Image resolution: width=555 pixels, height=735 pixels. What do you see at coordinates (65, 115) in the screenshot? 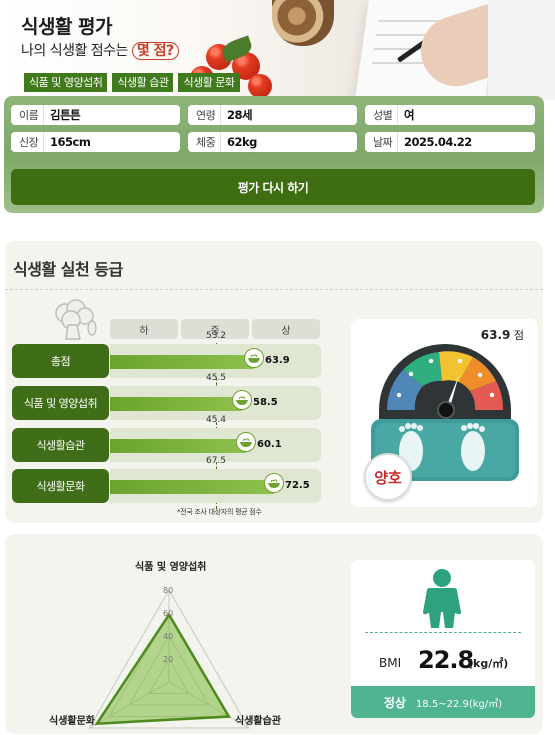
I see `name-value: 김튼튼` at bounding box center [65, 115].